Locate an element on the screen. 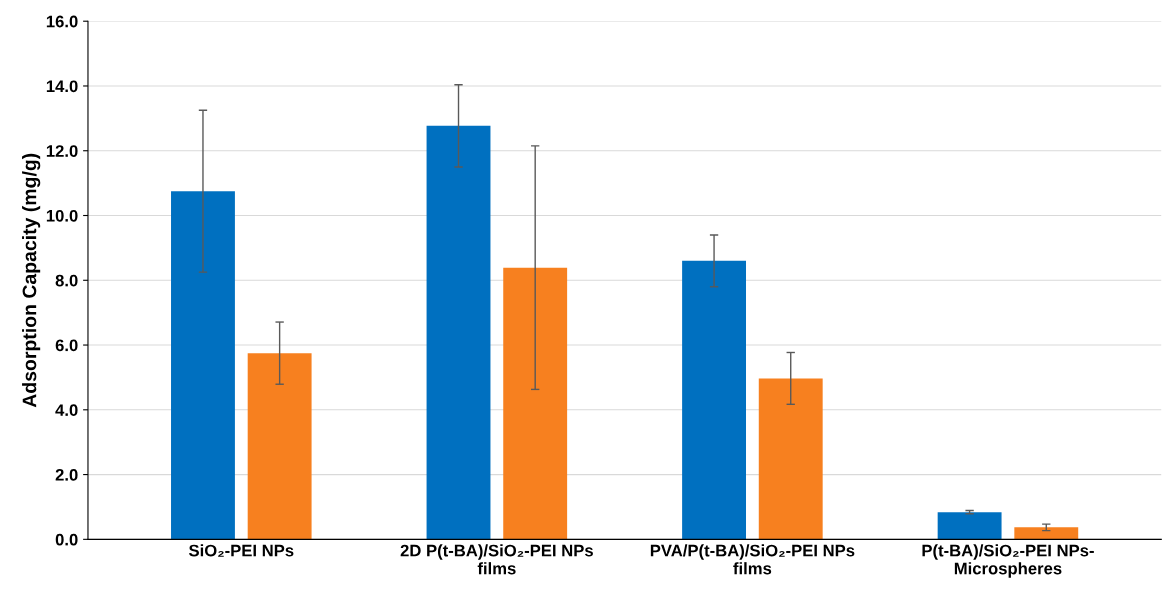 The width and height of the screenshot is (1173, 606). x-tick-label: PVA/P(t-BA)/SiO₂-PEI NPs films is located at coordinates (752, 559).